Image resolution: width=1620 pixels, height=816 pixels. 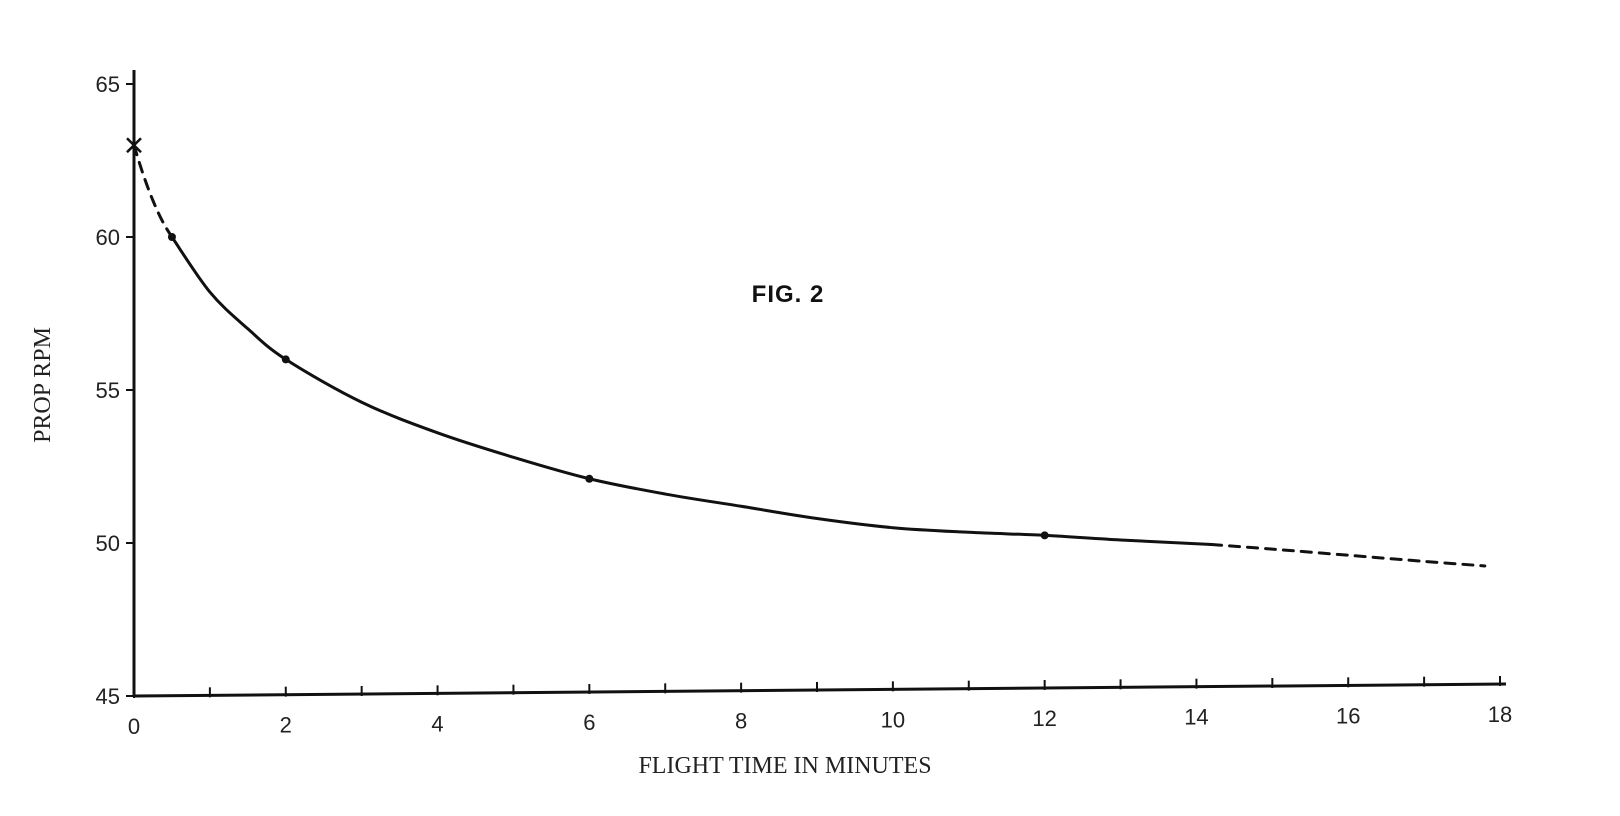 I want to click on y-tick-label: 55, so click(x=108, y=390).